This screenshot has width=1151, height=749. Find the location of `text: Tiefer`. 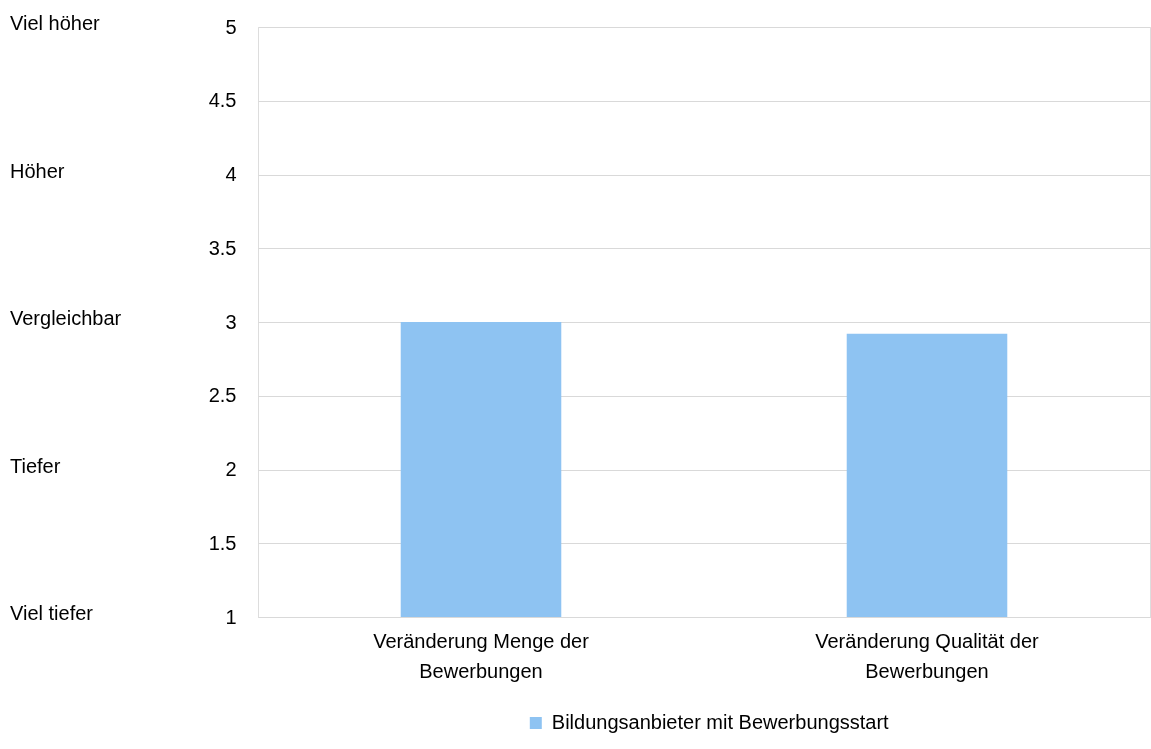

text: Tiefer is located at coordinates (35, 465).